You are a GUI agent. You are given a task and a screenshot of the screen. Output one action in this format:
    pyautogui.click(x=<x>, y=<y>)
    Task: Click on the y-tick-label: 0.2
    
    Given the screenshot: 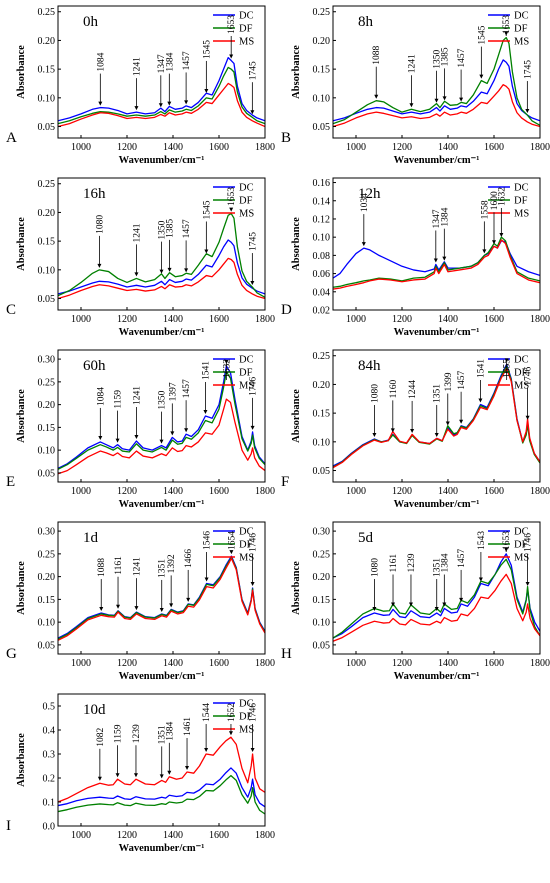 What is the action you would take?
    pyautogui.click(x=49, y=779)
    